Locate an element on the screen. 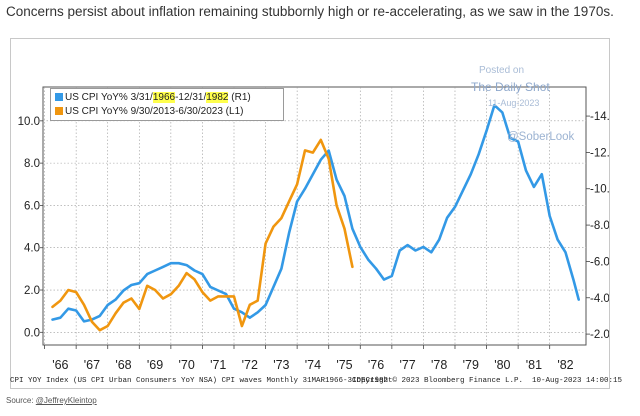 This screenshot has height=416, width=640. x-axis-tick-label: '66 is located at coordinates (60, 365).